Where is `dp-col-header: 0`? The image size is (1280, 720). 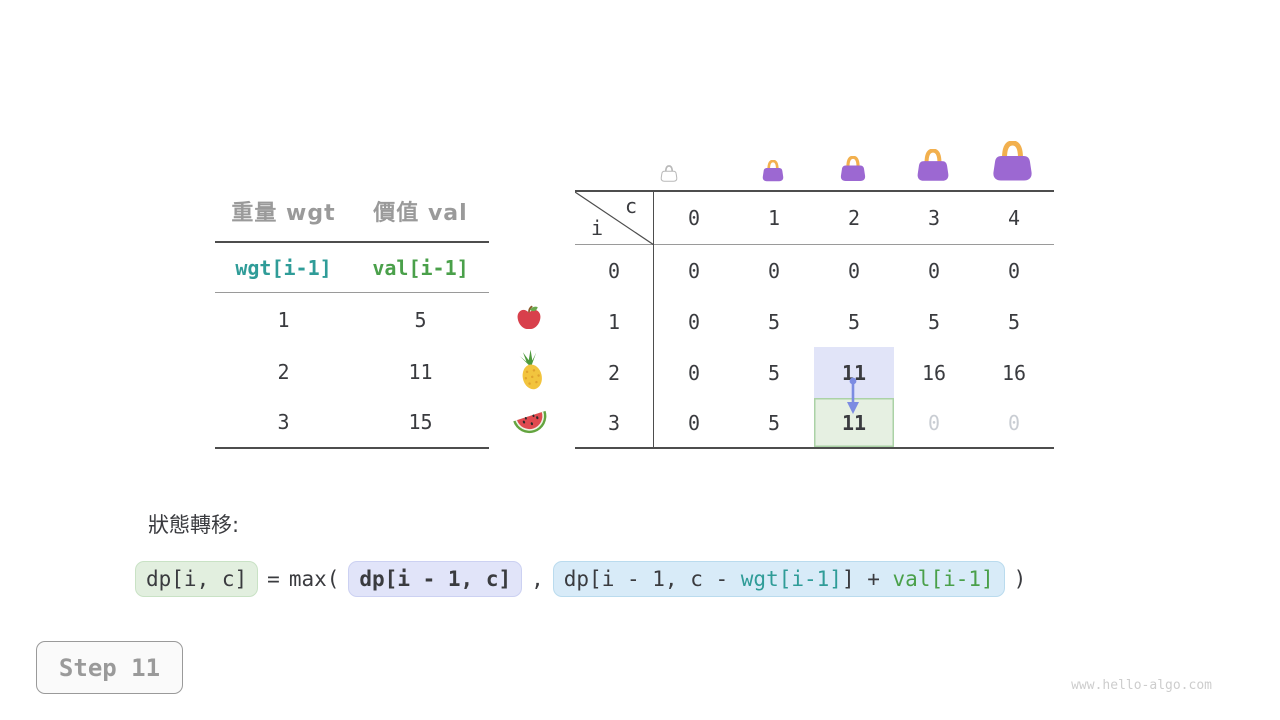
dp-col-header: 0 is located at coordinates (694, 218).